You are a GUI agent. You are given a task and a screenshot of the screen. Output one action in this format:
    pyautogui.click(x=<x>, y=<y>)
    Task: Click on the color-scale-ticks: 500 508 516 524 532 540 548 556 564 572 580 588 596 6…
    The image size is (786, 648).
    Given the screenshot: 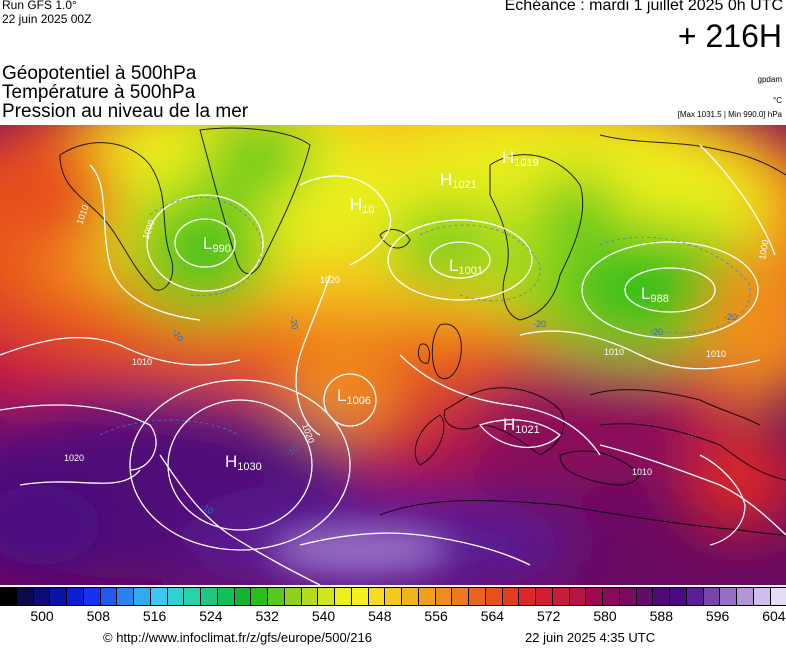 What is the action you would take?
    pyautogui.click(x=393, y=617)
    